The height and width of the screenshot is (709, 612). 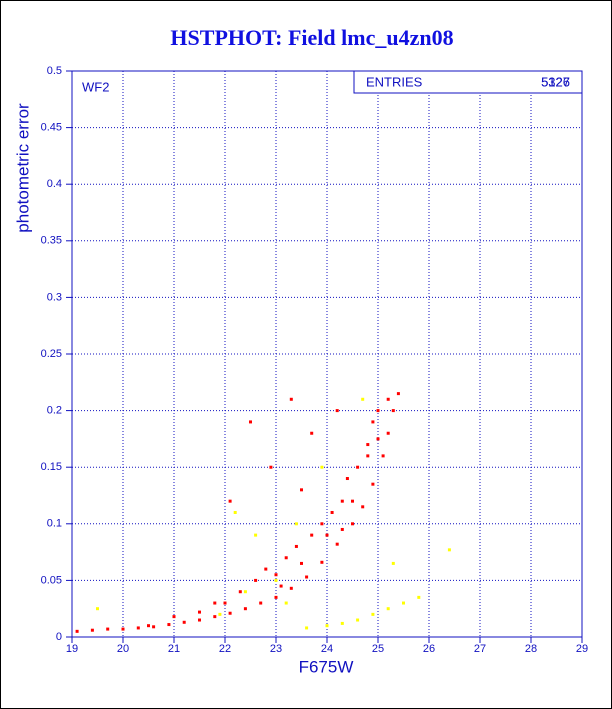 I want to click on x-tick-label: 29, so click(x=582, y=649).